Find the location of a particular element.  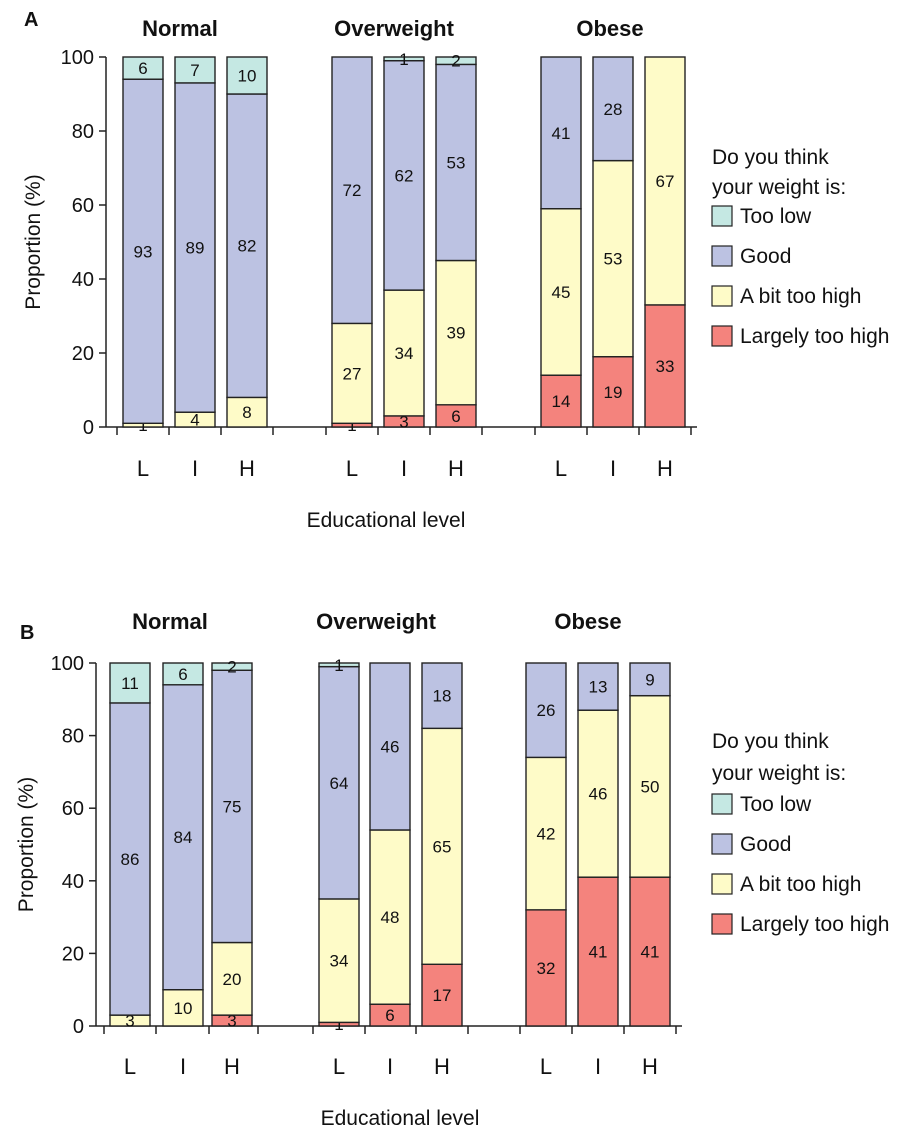

panel-b-legend-label-largely-too-high: Largely too high is located at coordinates (814, 924).